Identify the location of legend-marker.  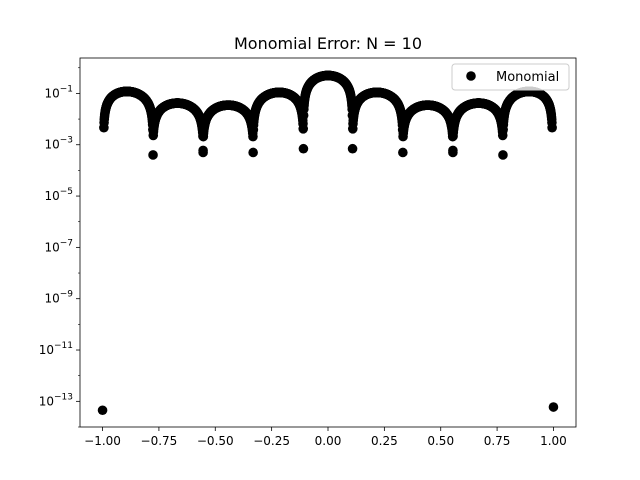
(471, 76).